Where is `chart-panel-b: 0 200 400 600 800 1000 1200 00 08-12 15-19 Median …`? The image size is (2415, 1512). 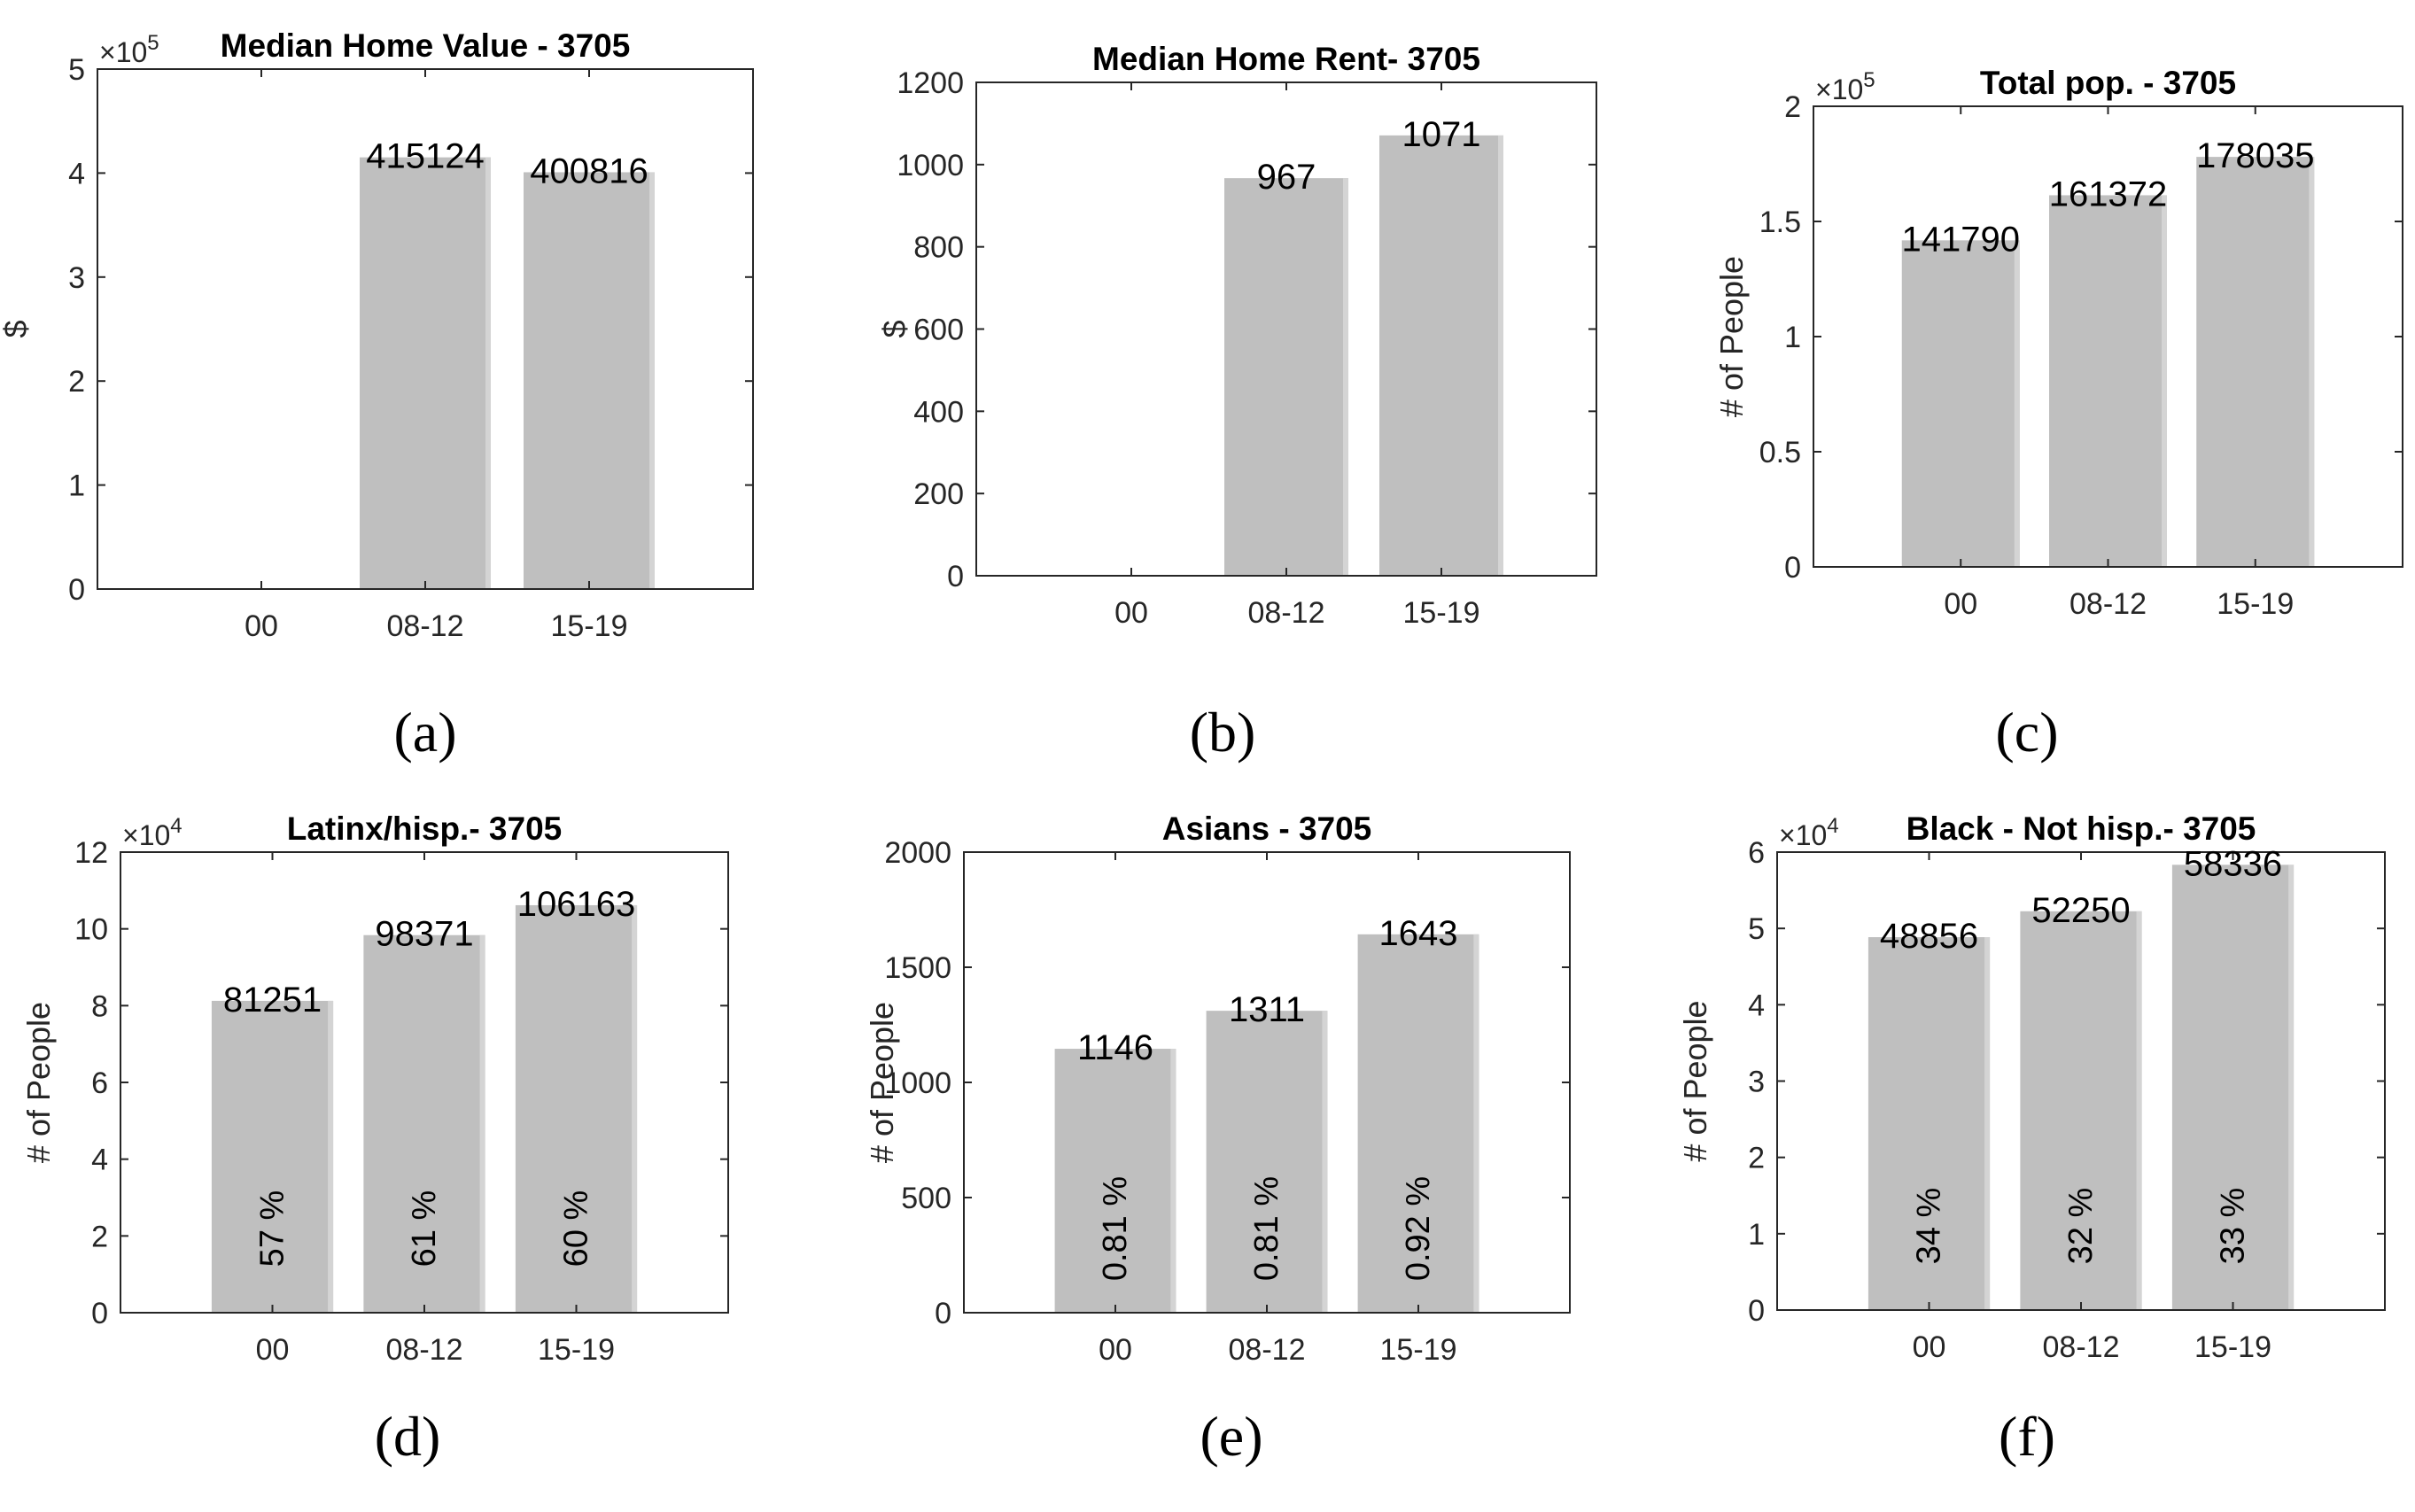 chart-panel-b: 0 200 400 600 800 1000 1200 00 08-12 15-19 Median … is located at coordinates (1237, 402).